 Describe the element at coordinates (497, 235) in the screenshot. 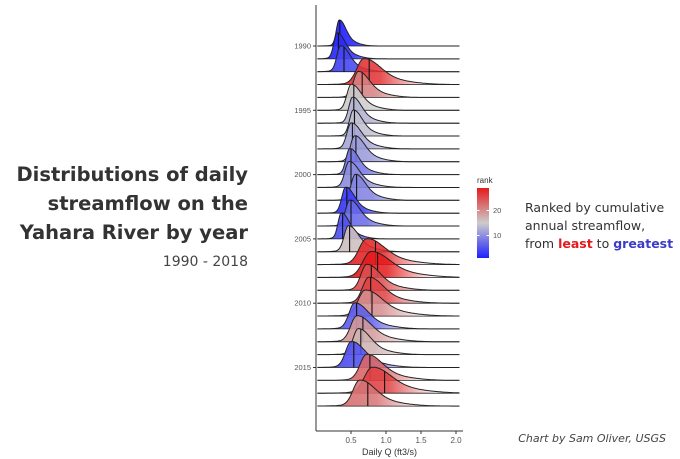

I see `legend-tick-label-1: 10` at that location.